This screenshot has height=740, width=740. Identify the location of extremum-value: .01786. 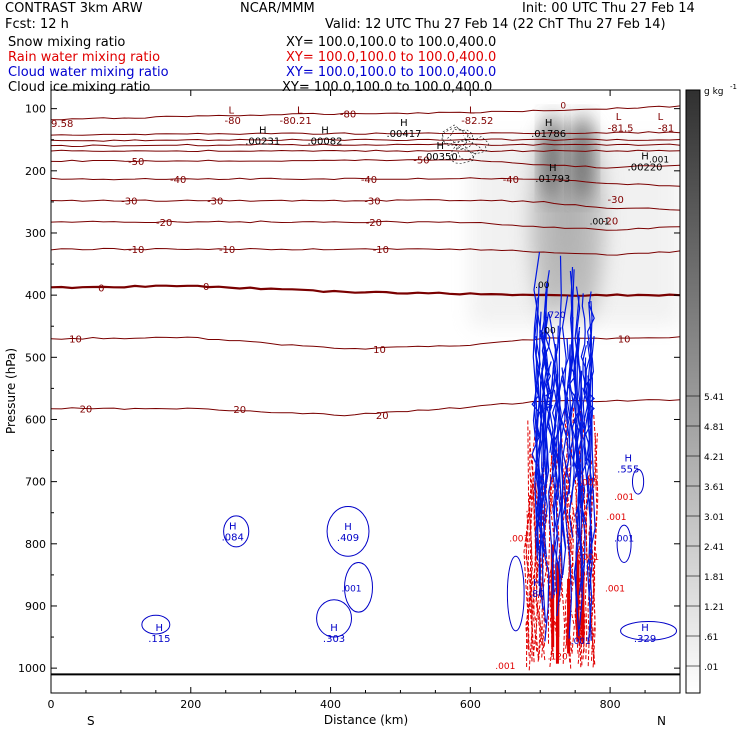
(548, 134).